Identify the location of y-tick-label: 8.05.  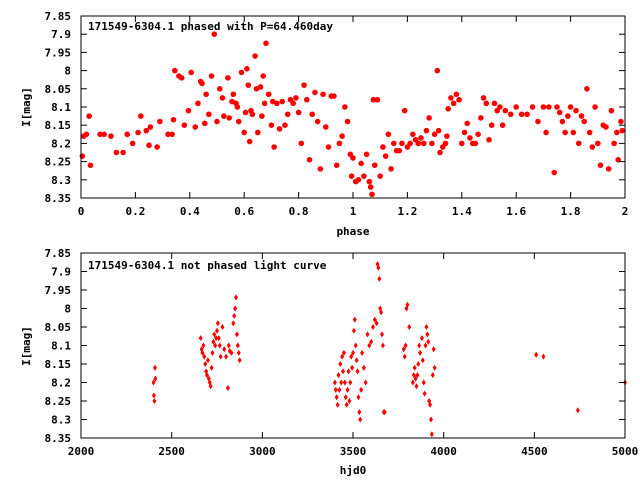
(58, 89).